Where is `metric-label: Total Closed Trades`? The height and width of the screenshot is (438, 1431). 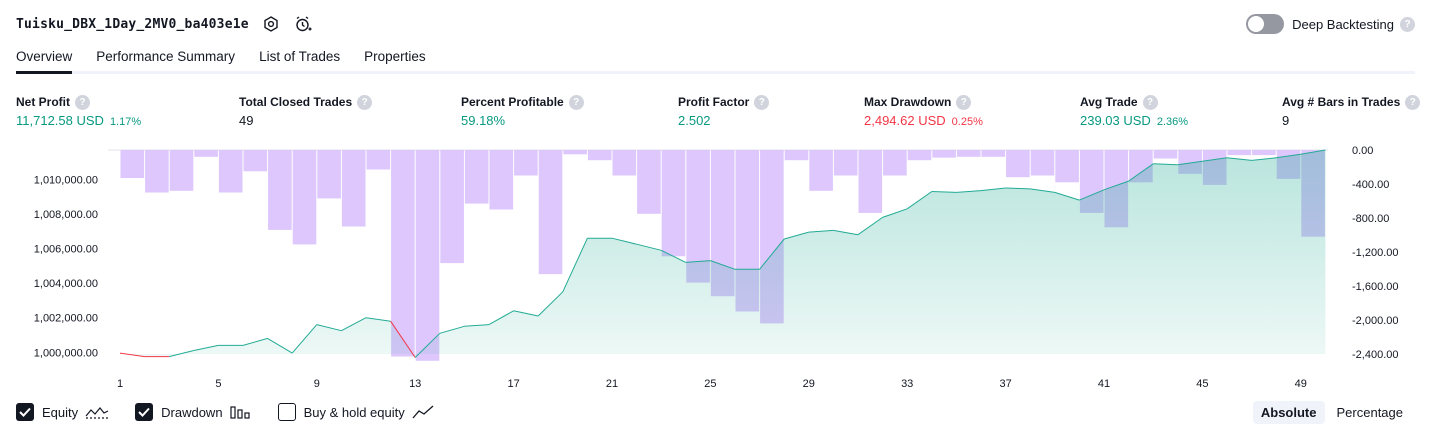
metric-label: Total Closed Trades is located at coordinates (296, 102).